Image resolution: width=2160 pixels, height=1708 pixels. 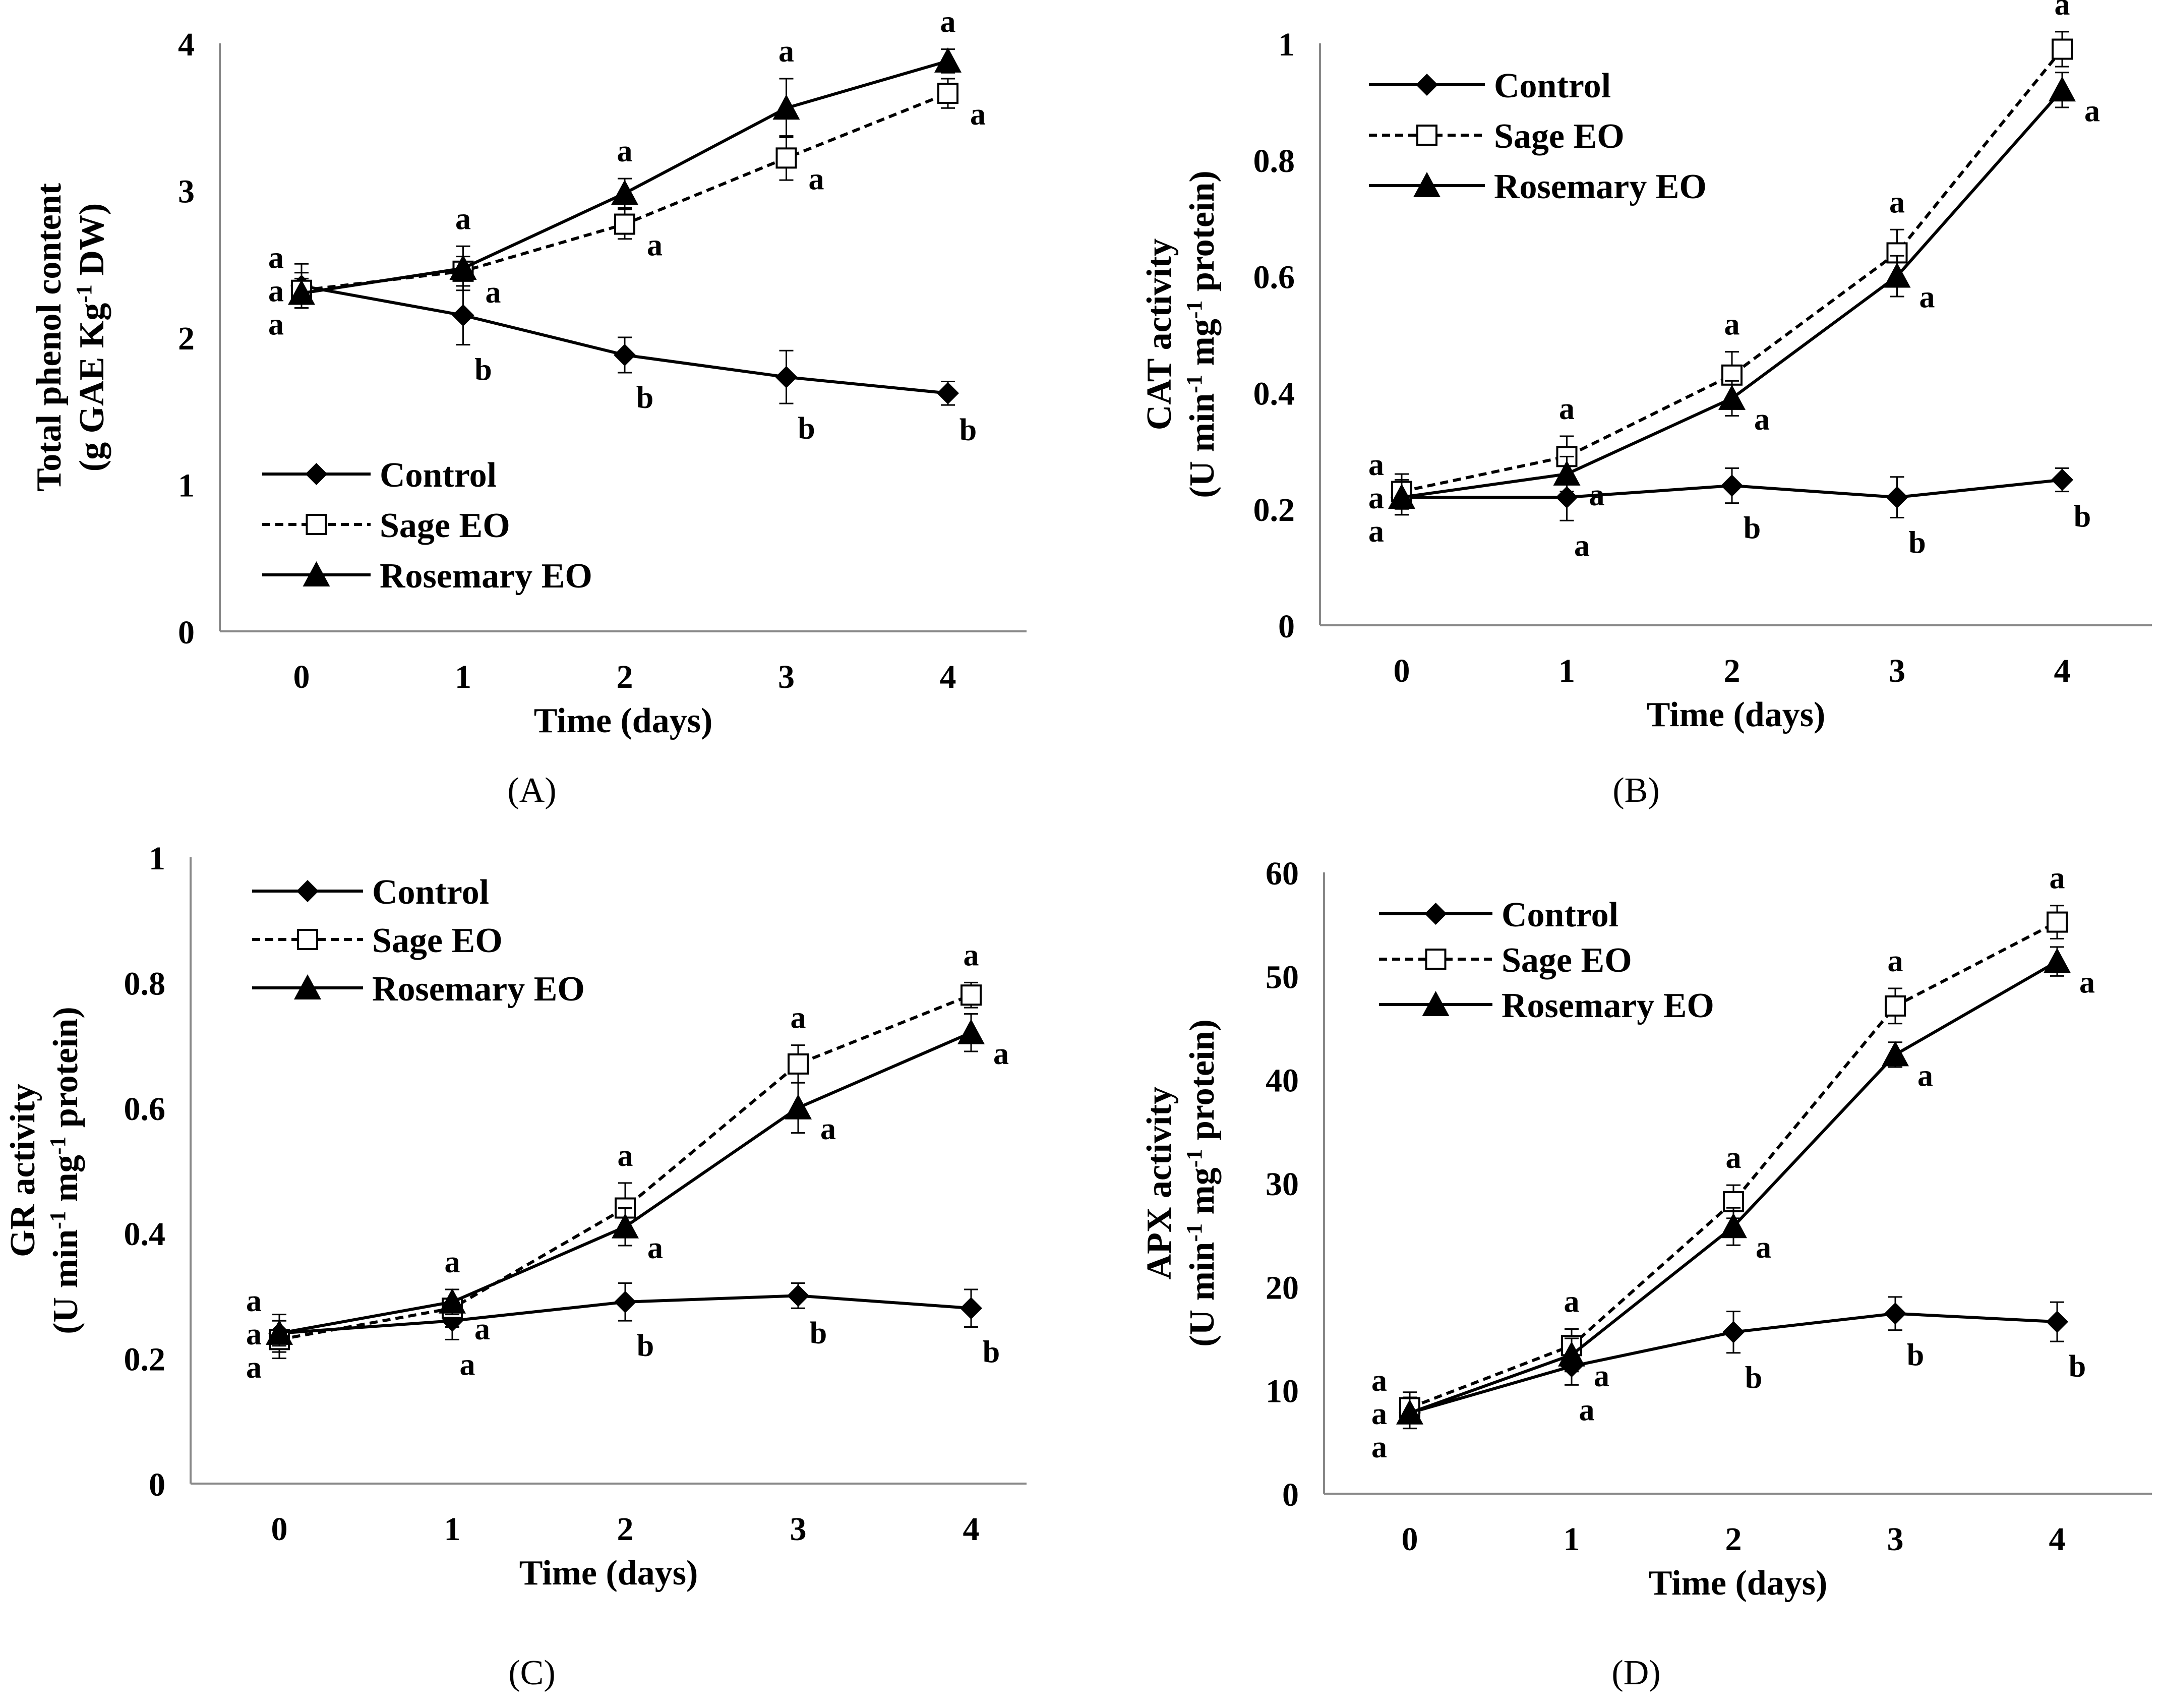 What do you see at coordinates (1538, 136) in the screenshot?
I see `legend: Control Sage EO Rosemary EO` at bounding box center [1538, 136].